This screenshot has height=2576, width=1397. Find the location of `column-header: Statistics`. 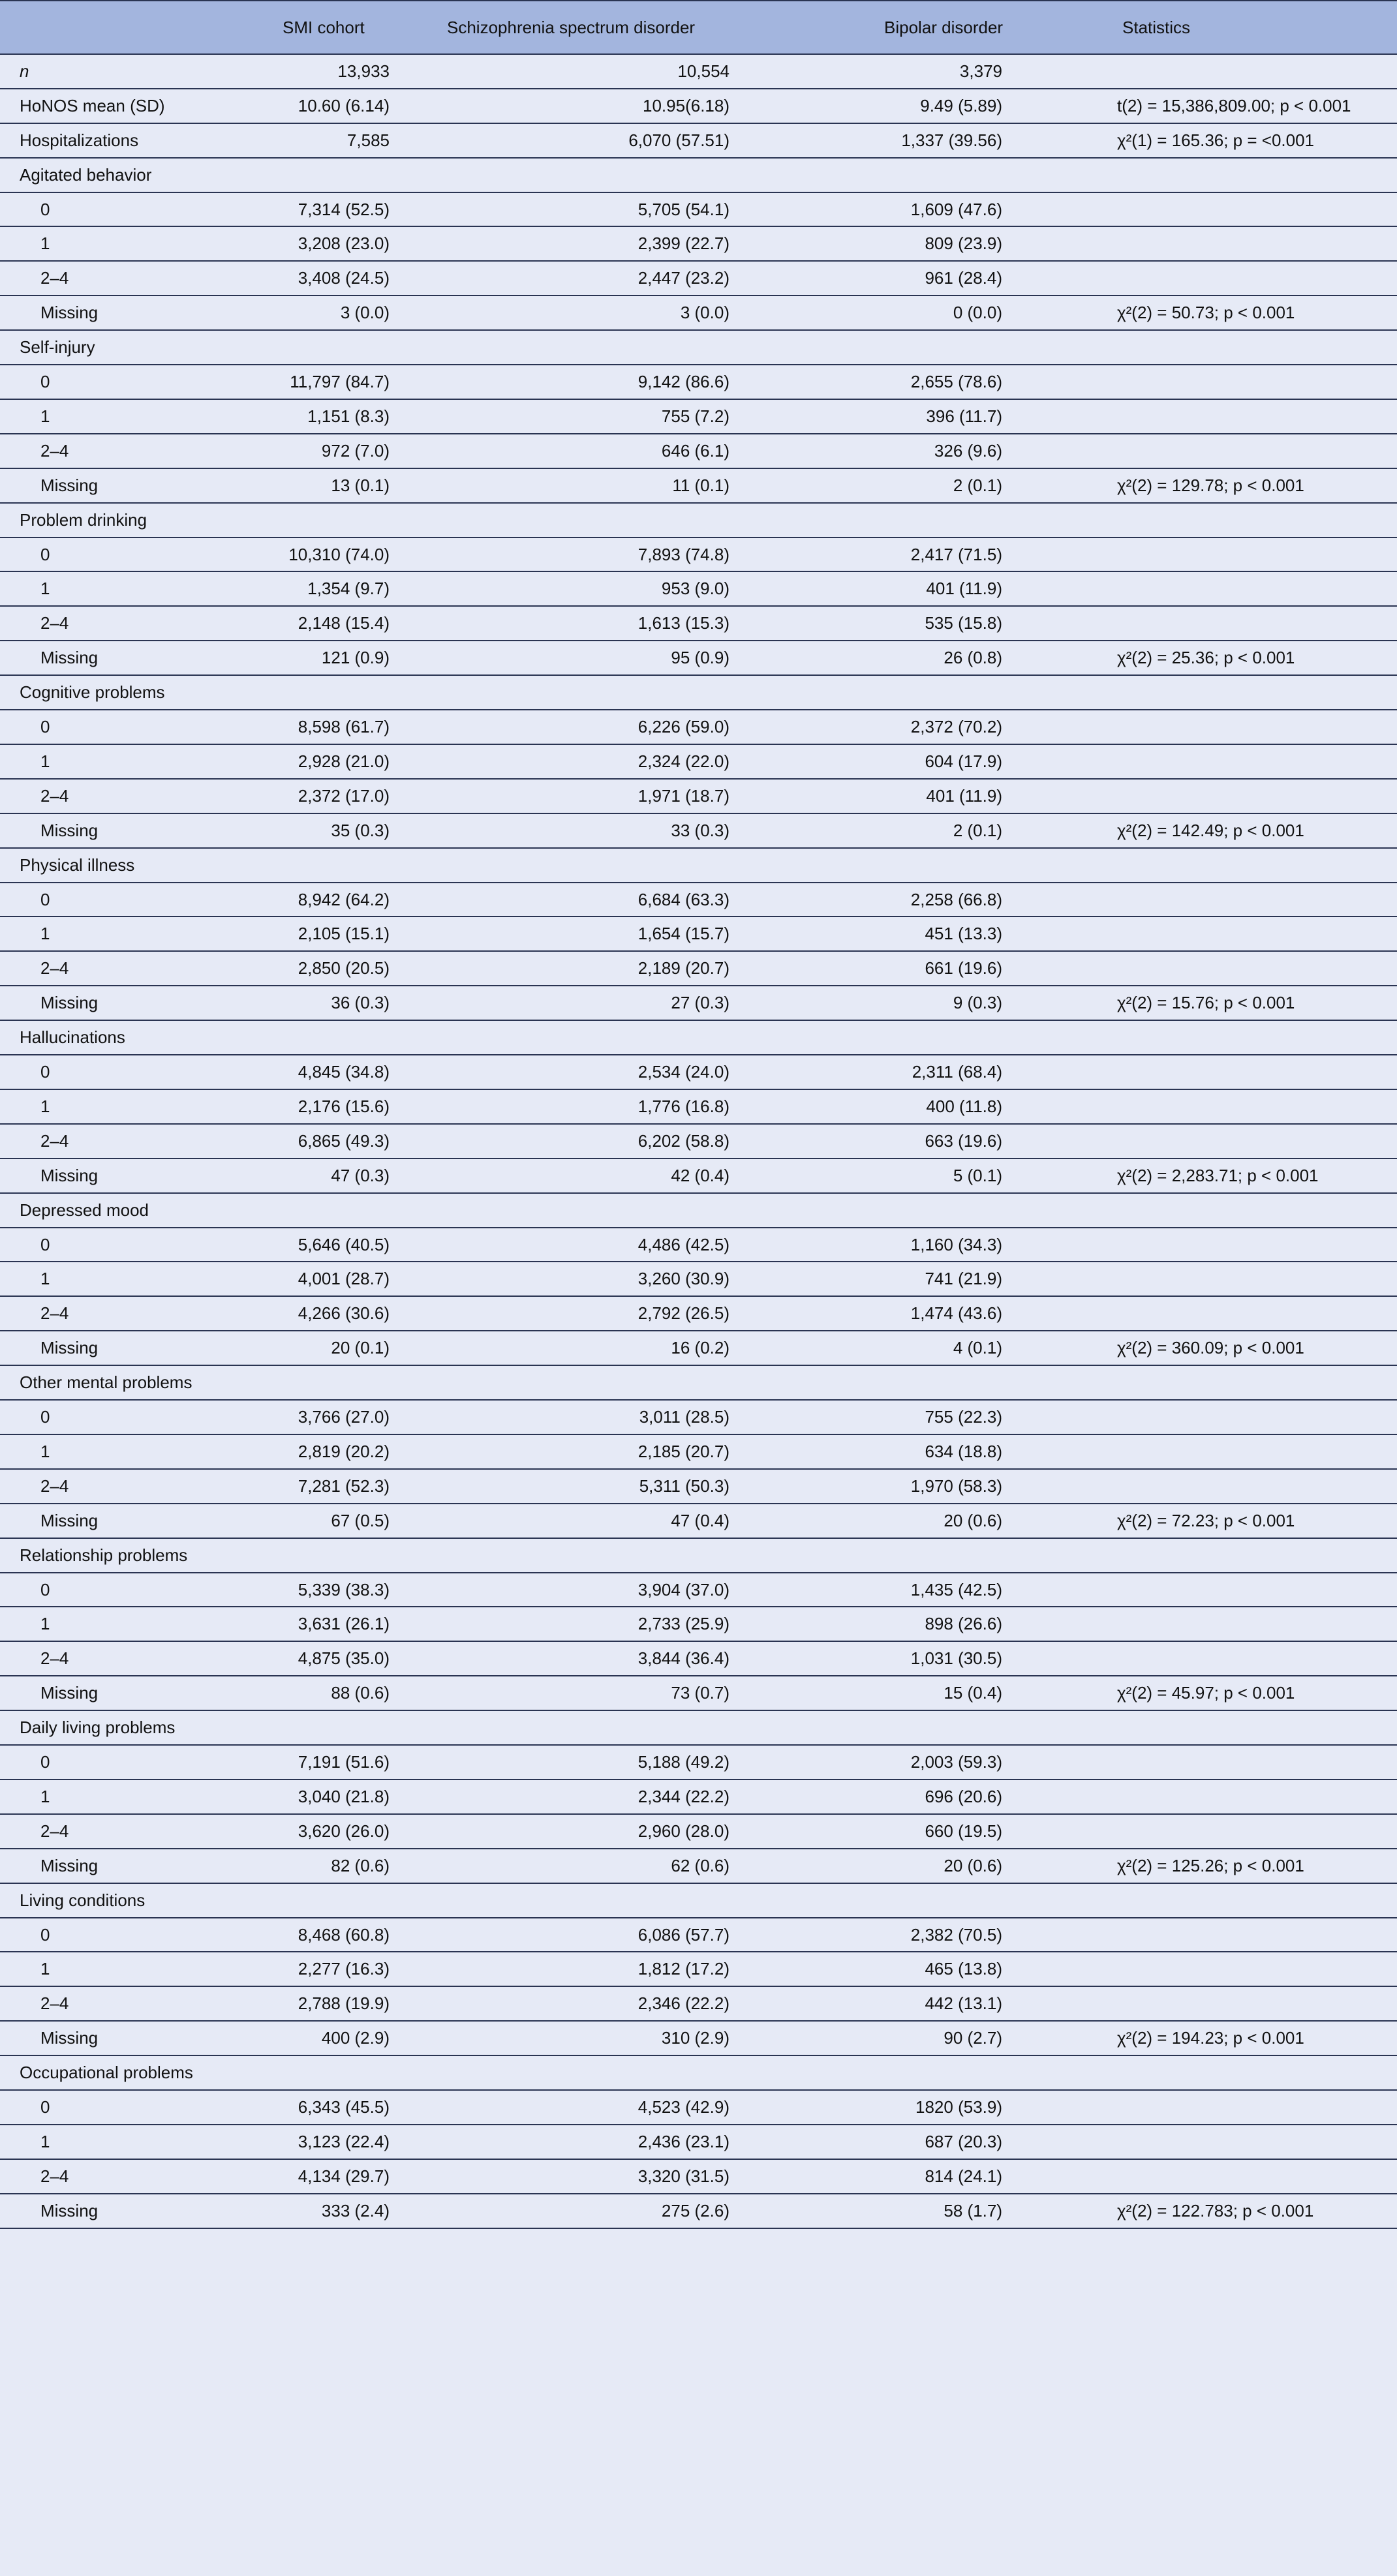

column-header: Statistics is located at coordinates (1156, 27).